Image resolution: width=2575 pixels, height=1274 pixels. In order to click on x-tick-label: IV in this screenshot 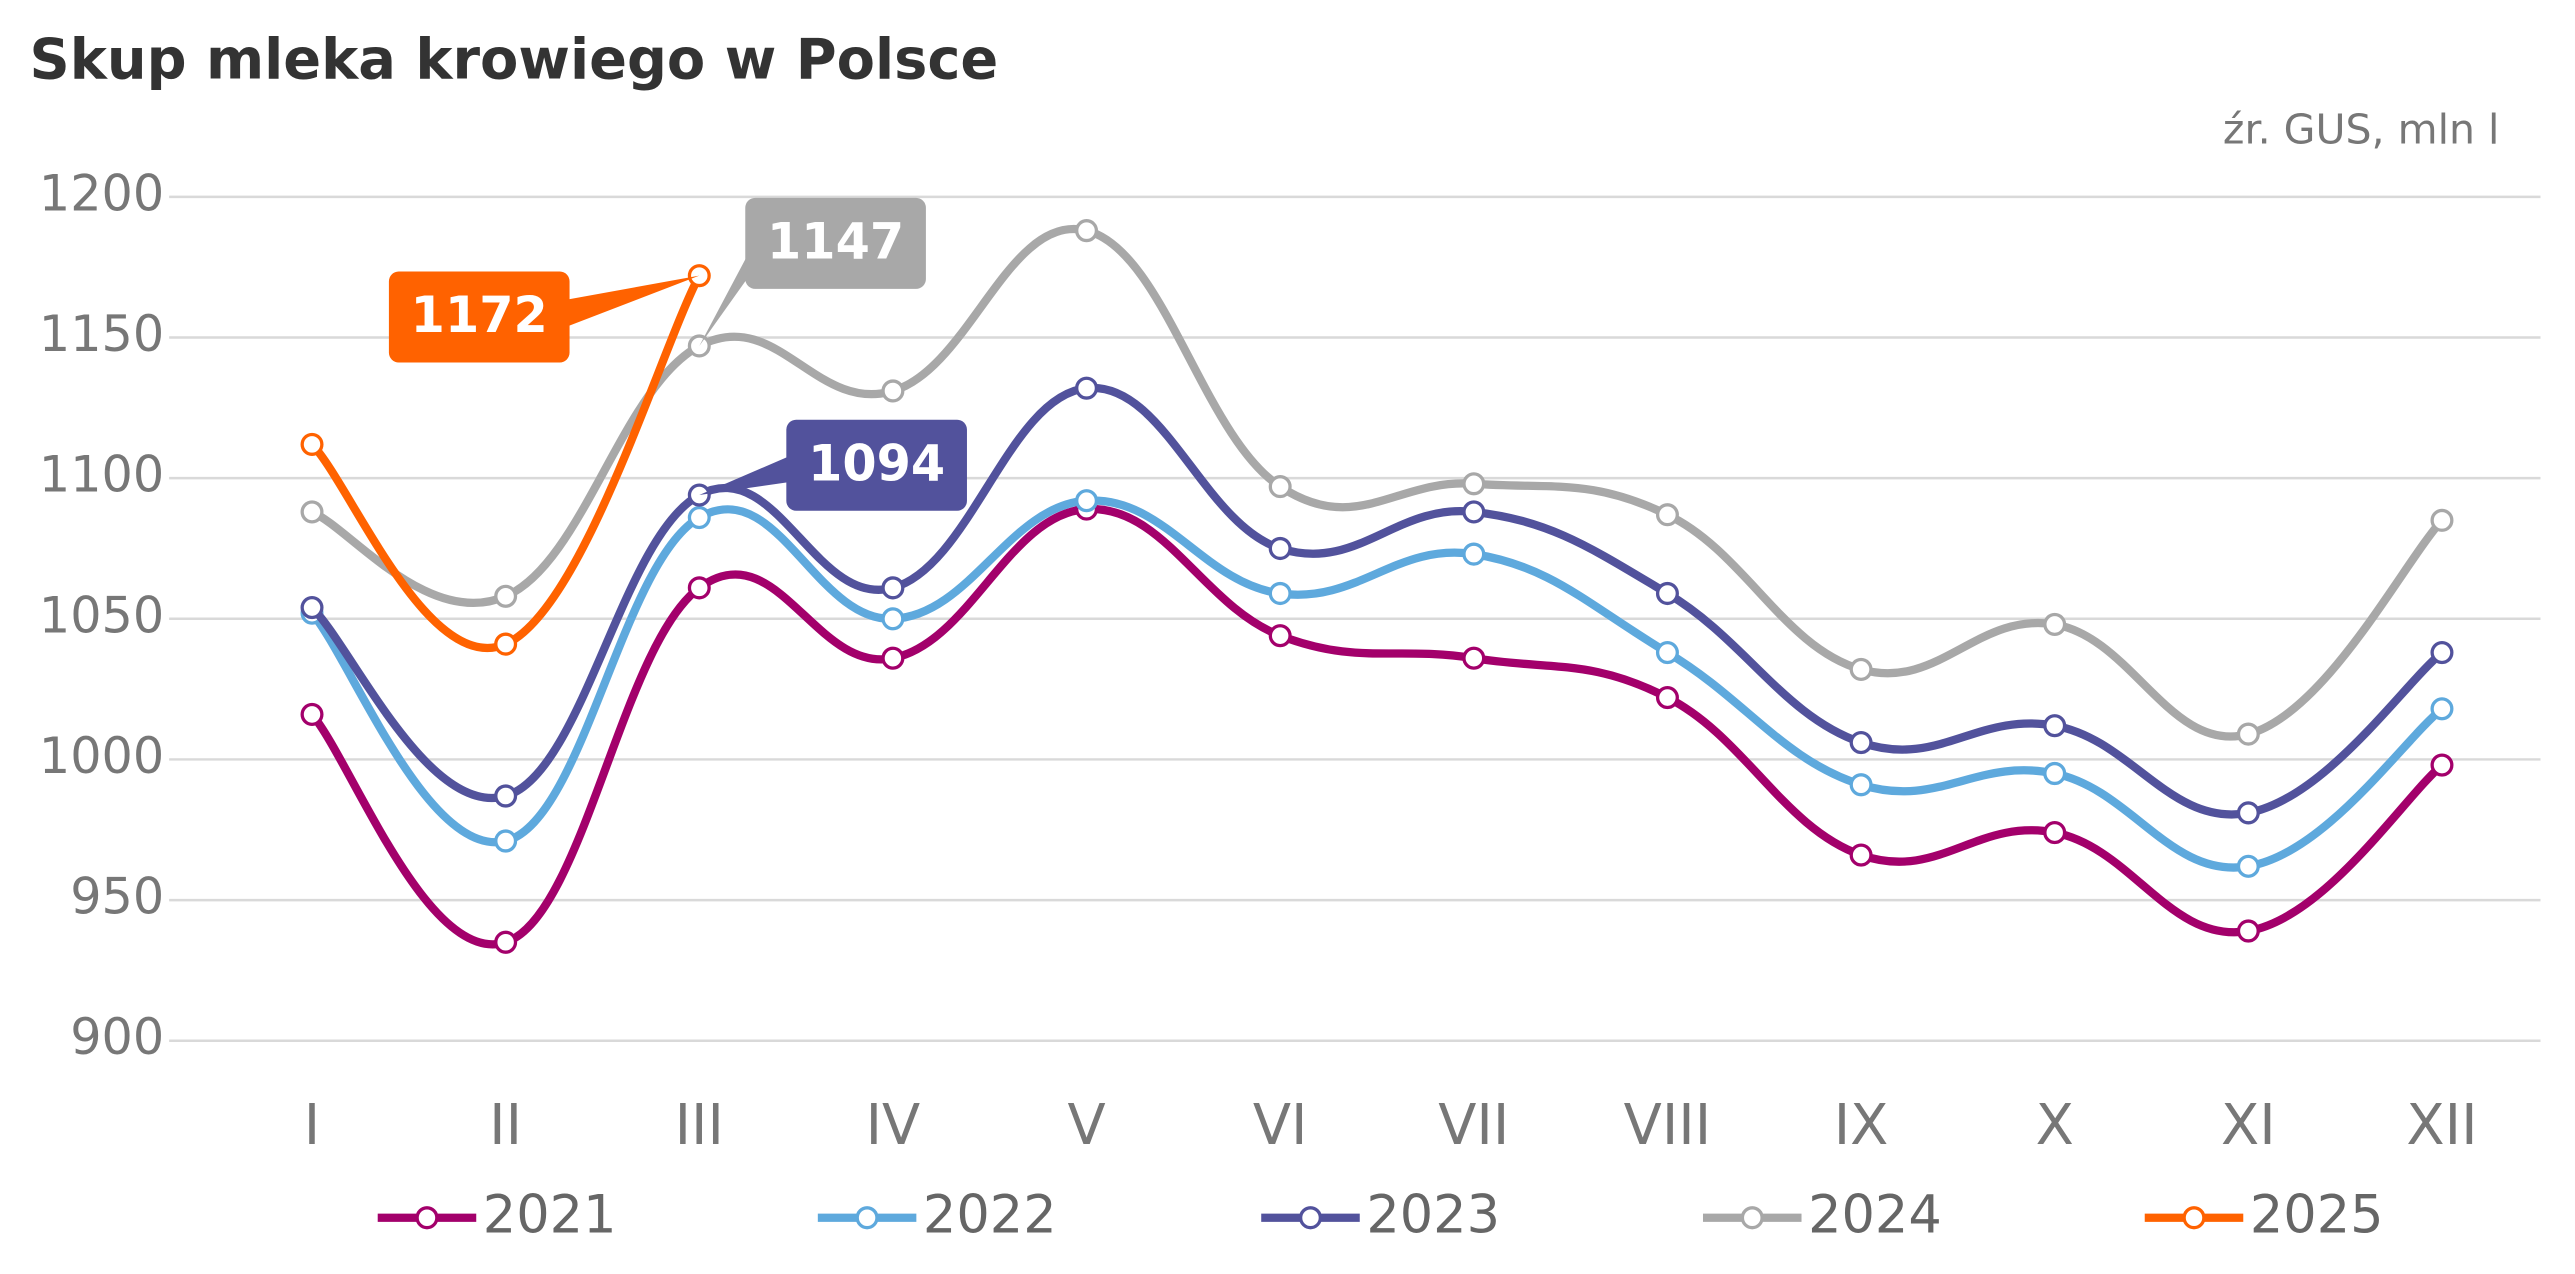, I will do `click(893, 1125)`.